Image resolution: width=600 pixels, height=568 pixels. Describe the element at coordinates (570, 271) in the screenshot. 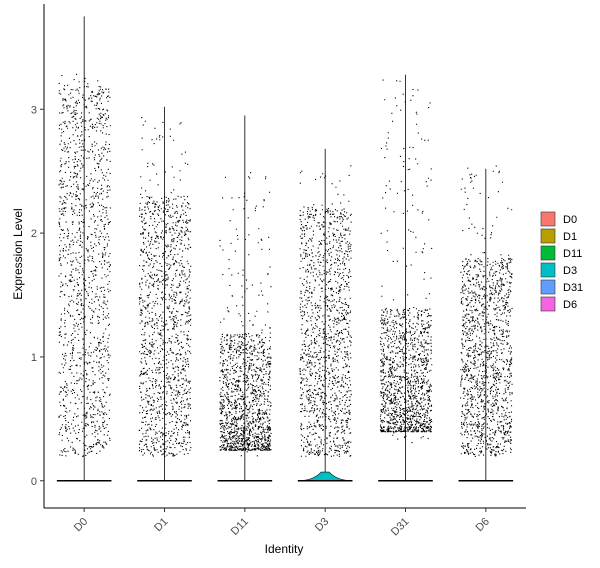

I see `legend-label: D3` at that location.